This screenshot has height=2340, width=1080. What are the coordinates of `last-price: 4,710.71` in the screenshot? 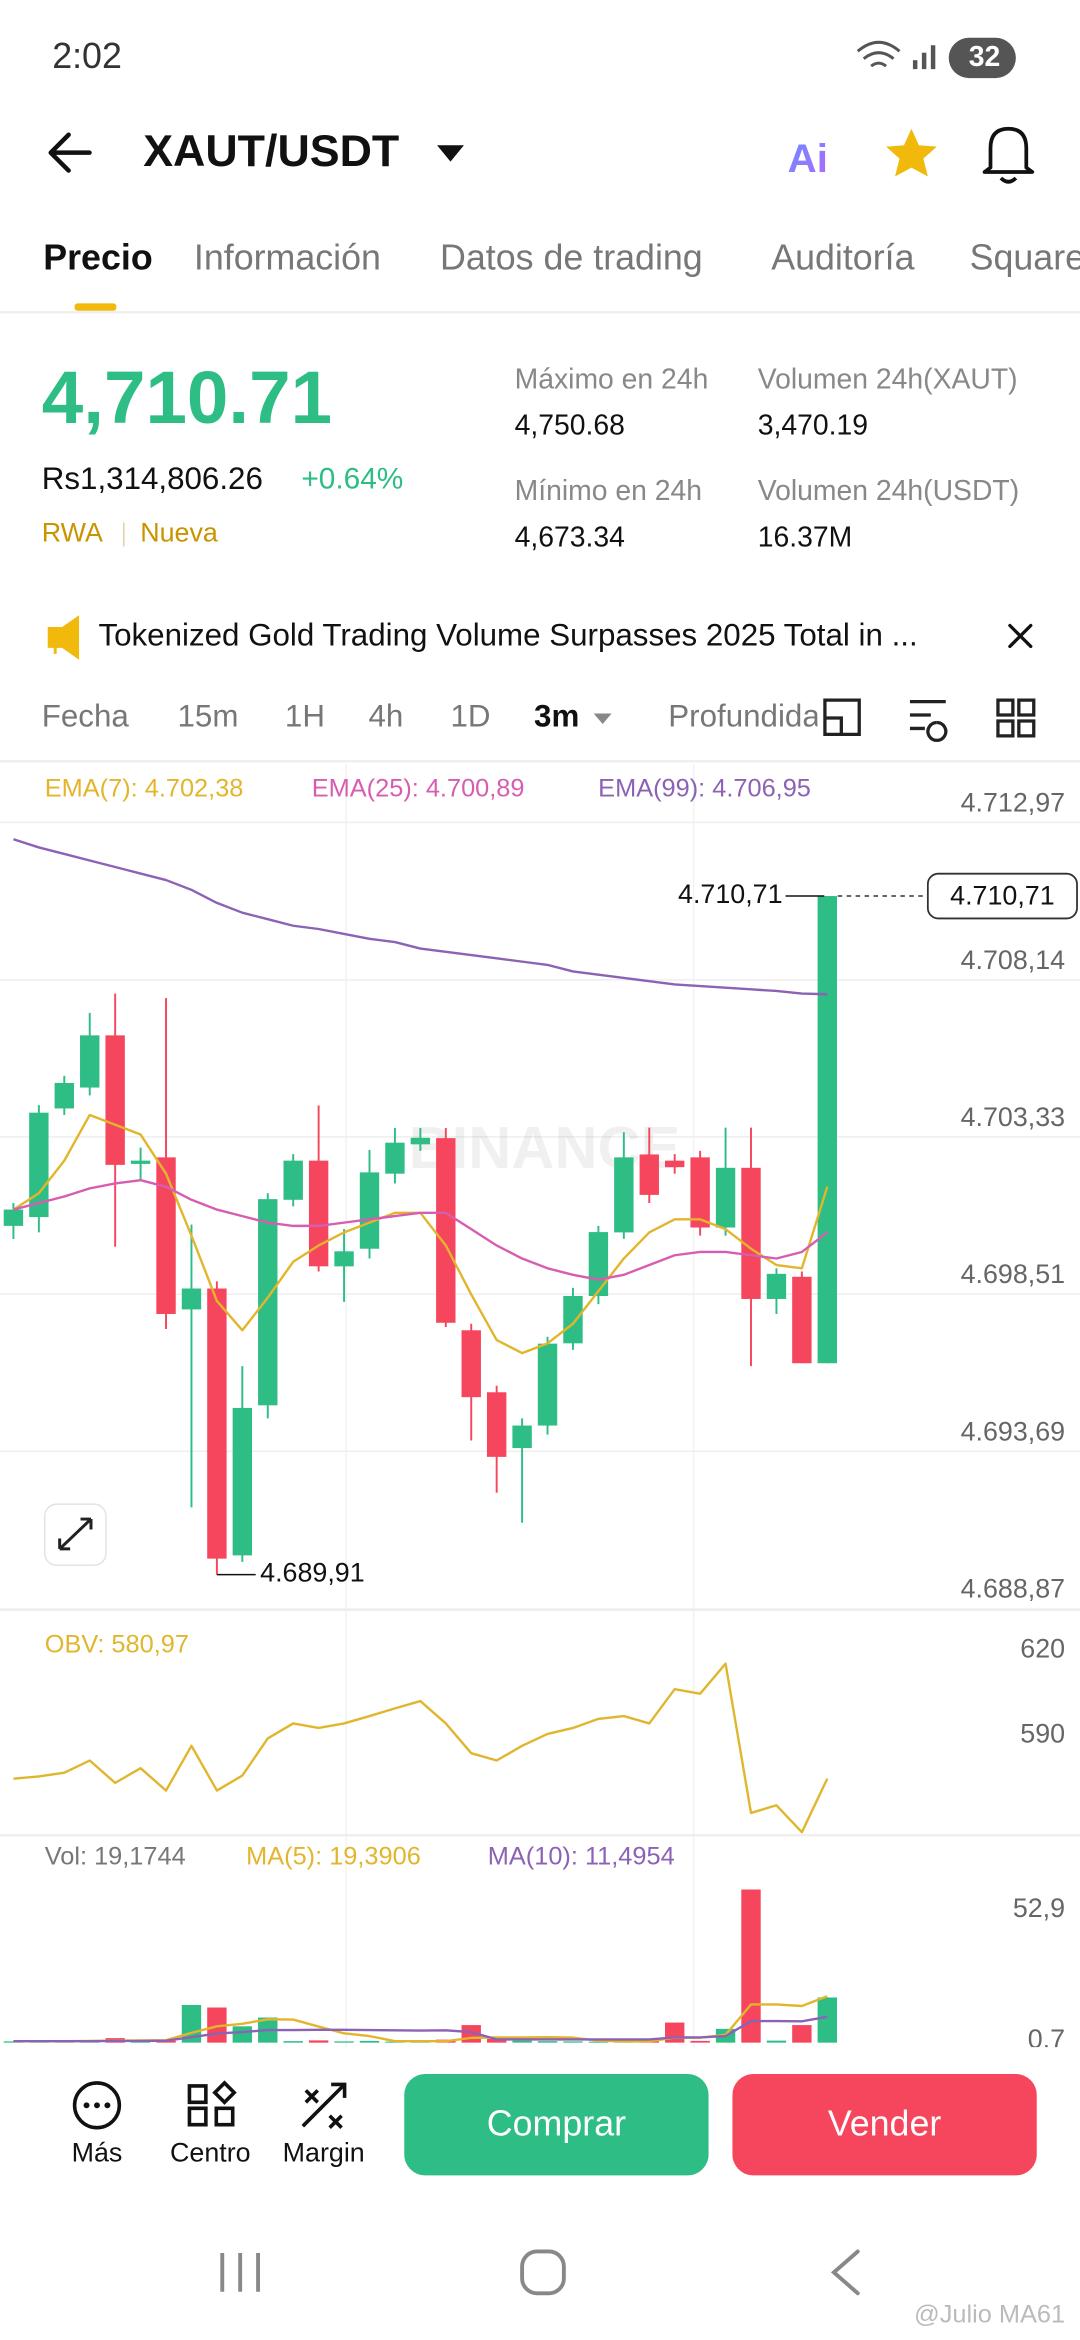 It's located at (187, 397).